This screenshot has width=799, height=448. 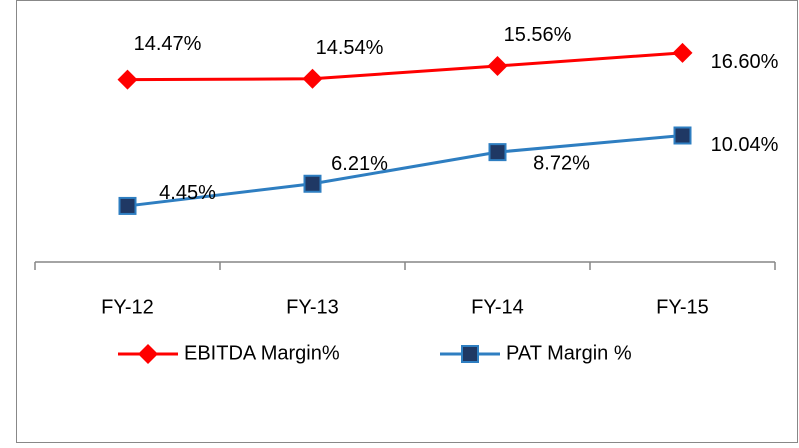 What do you see at coordinates (682, 307) in the screenshot?
I see `x-tick-label: FY-15` at bounding box center [682, 307].